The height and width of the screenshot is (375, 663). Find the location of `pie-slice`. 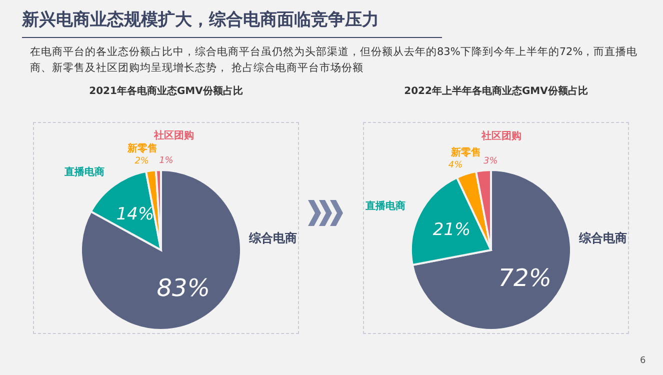

pie-slice is located at coordinates (491, 250).